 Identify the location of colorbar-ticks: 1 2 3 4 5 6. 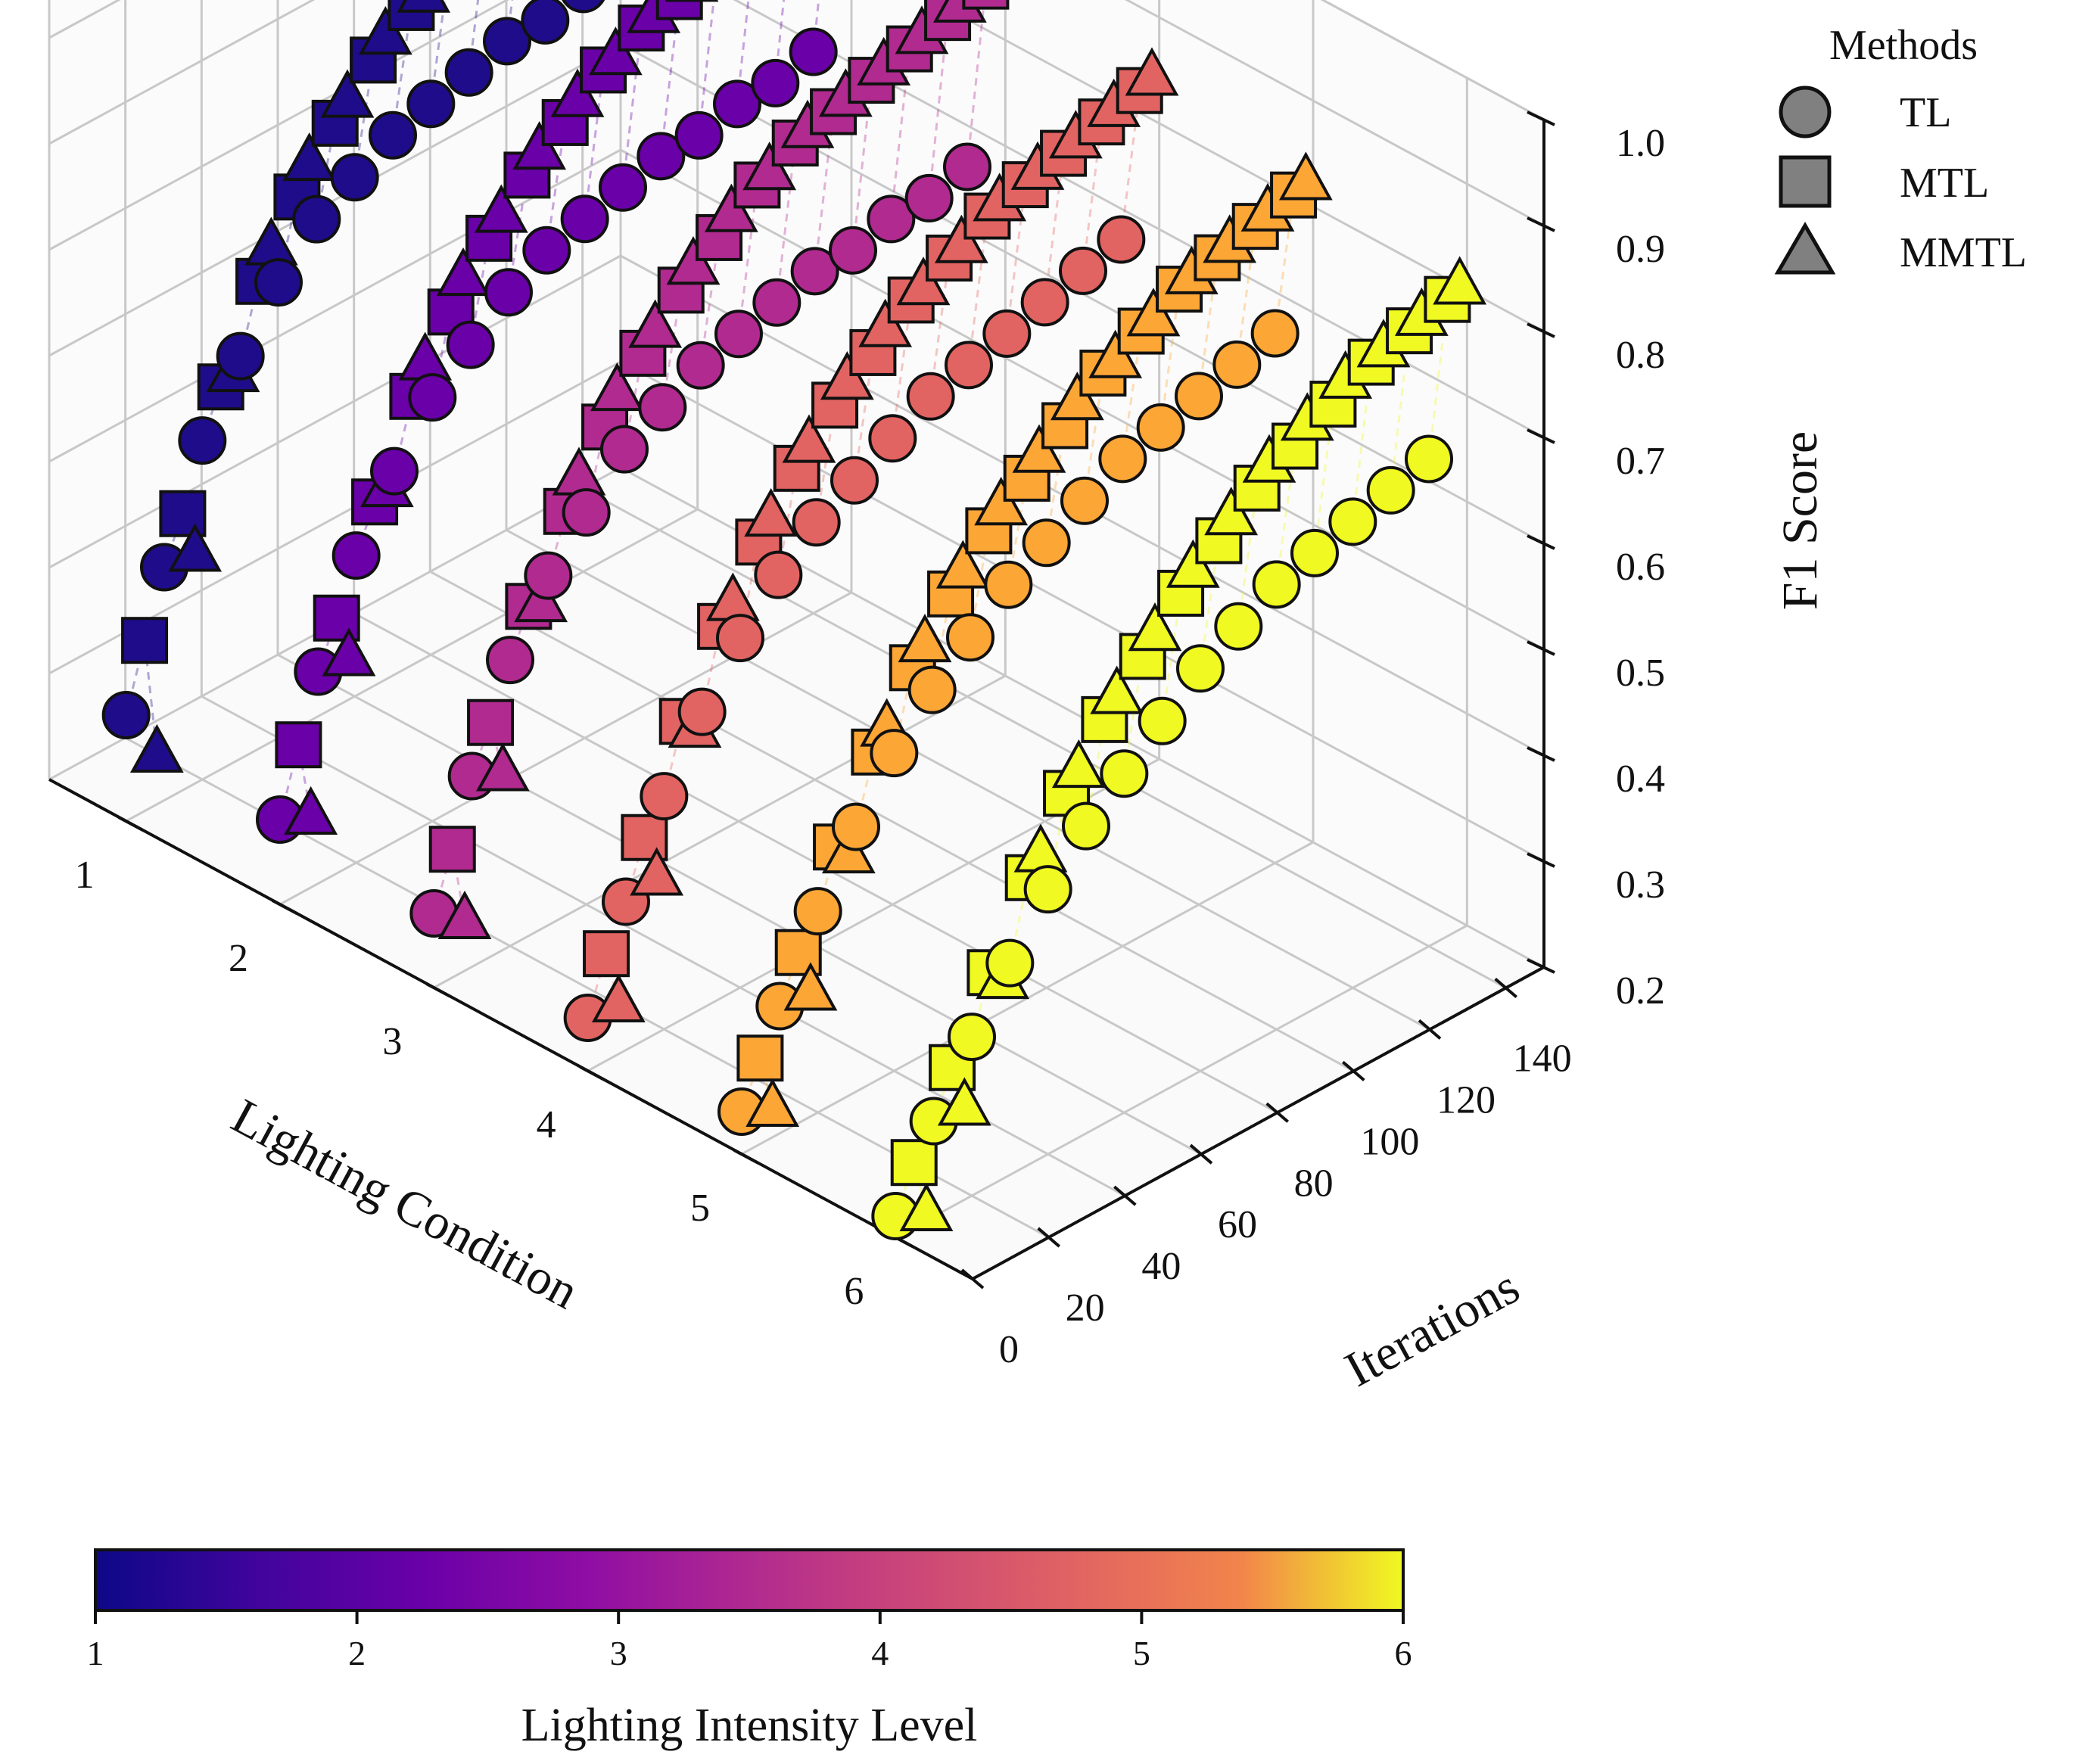
(750, 1641).